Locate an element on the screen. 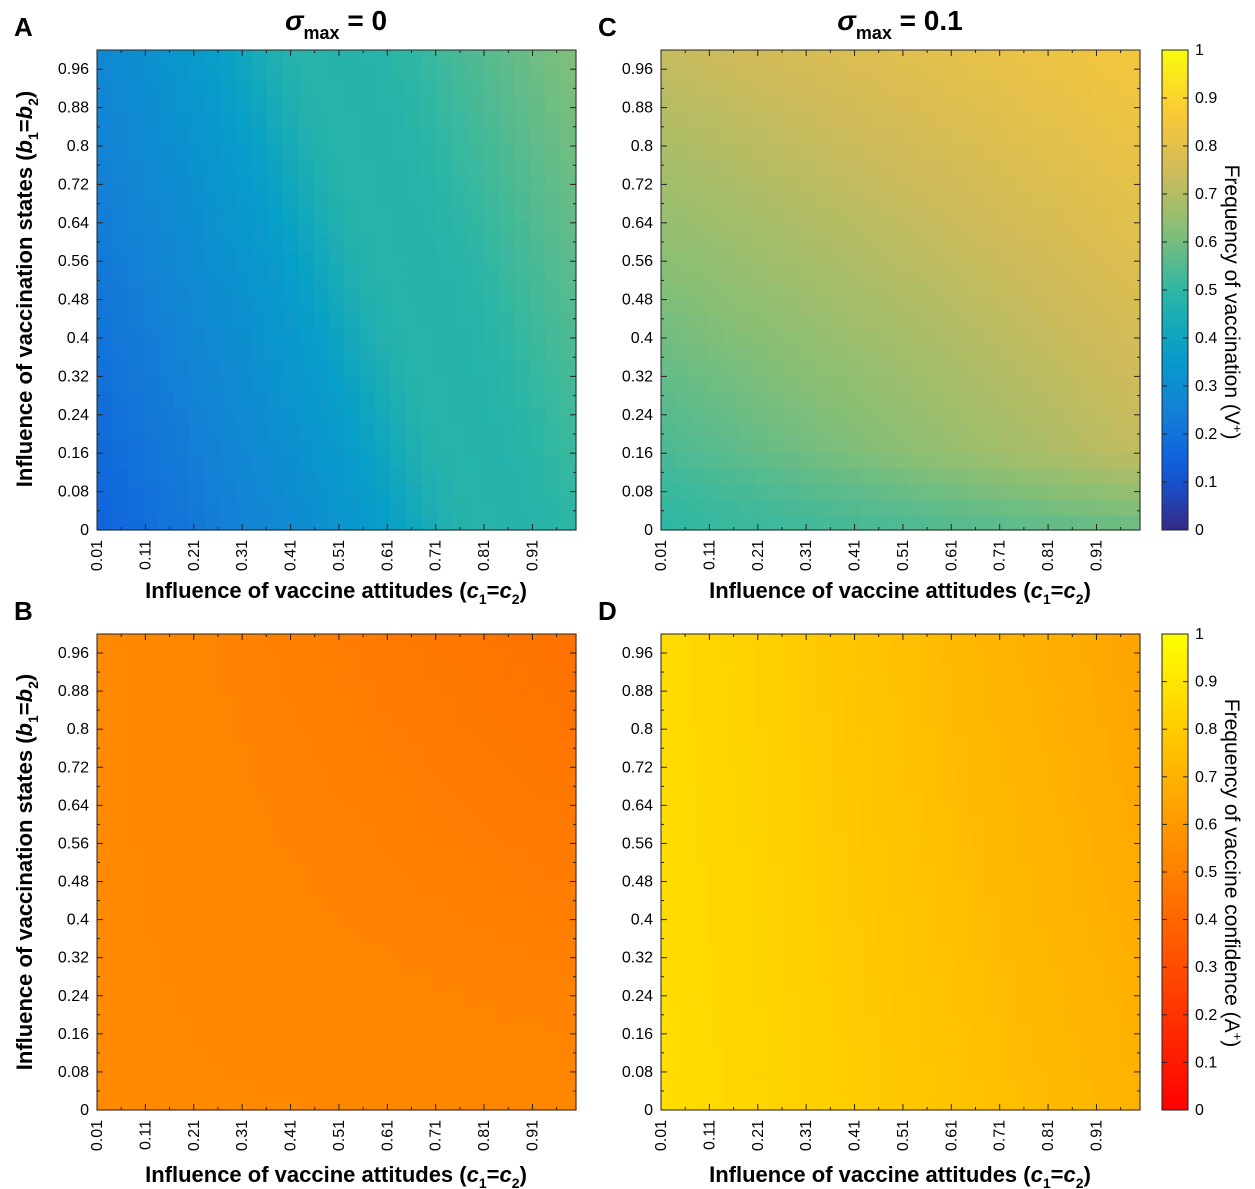 This screenshot has width=1255, height=1189. panel-letter-b: B is located at coordinates (23, 611).